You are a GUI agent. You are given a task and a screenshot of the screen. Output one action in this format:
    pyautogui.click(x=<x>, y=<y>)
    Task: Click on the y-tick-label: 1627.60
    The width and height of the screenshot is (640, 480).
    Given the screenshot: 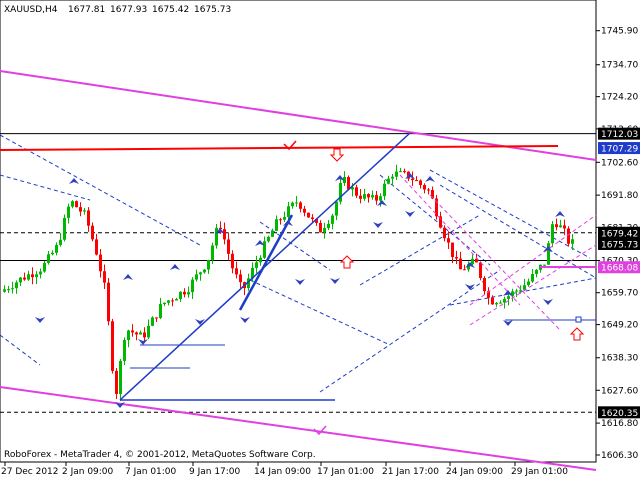 What is the action you would take?
    pyautogui.click(x=619, y=391)
    